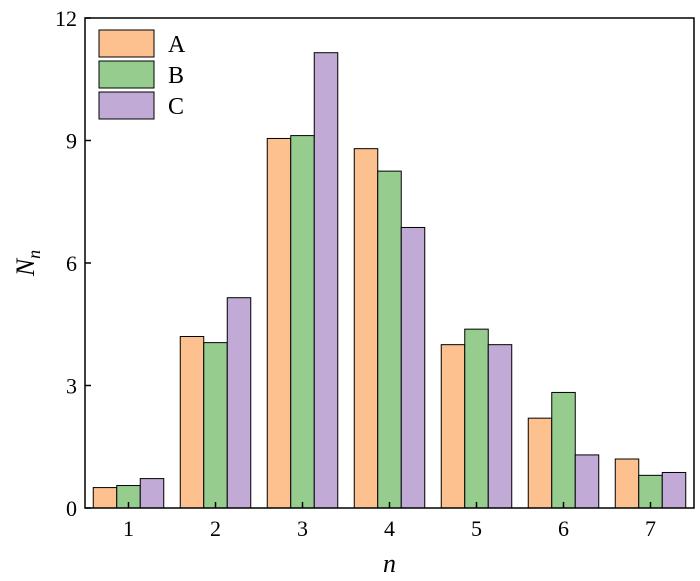 The height and width of the screenshot is (581, 700). I want to click on legend: ABC, so click(142, 74).